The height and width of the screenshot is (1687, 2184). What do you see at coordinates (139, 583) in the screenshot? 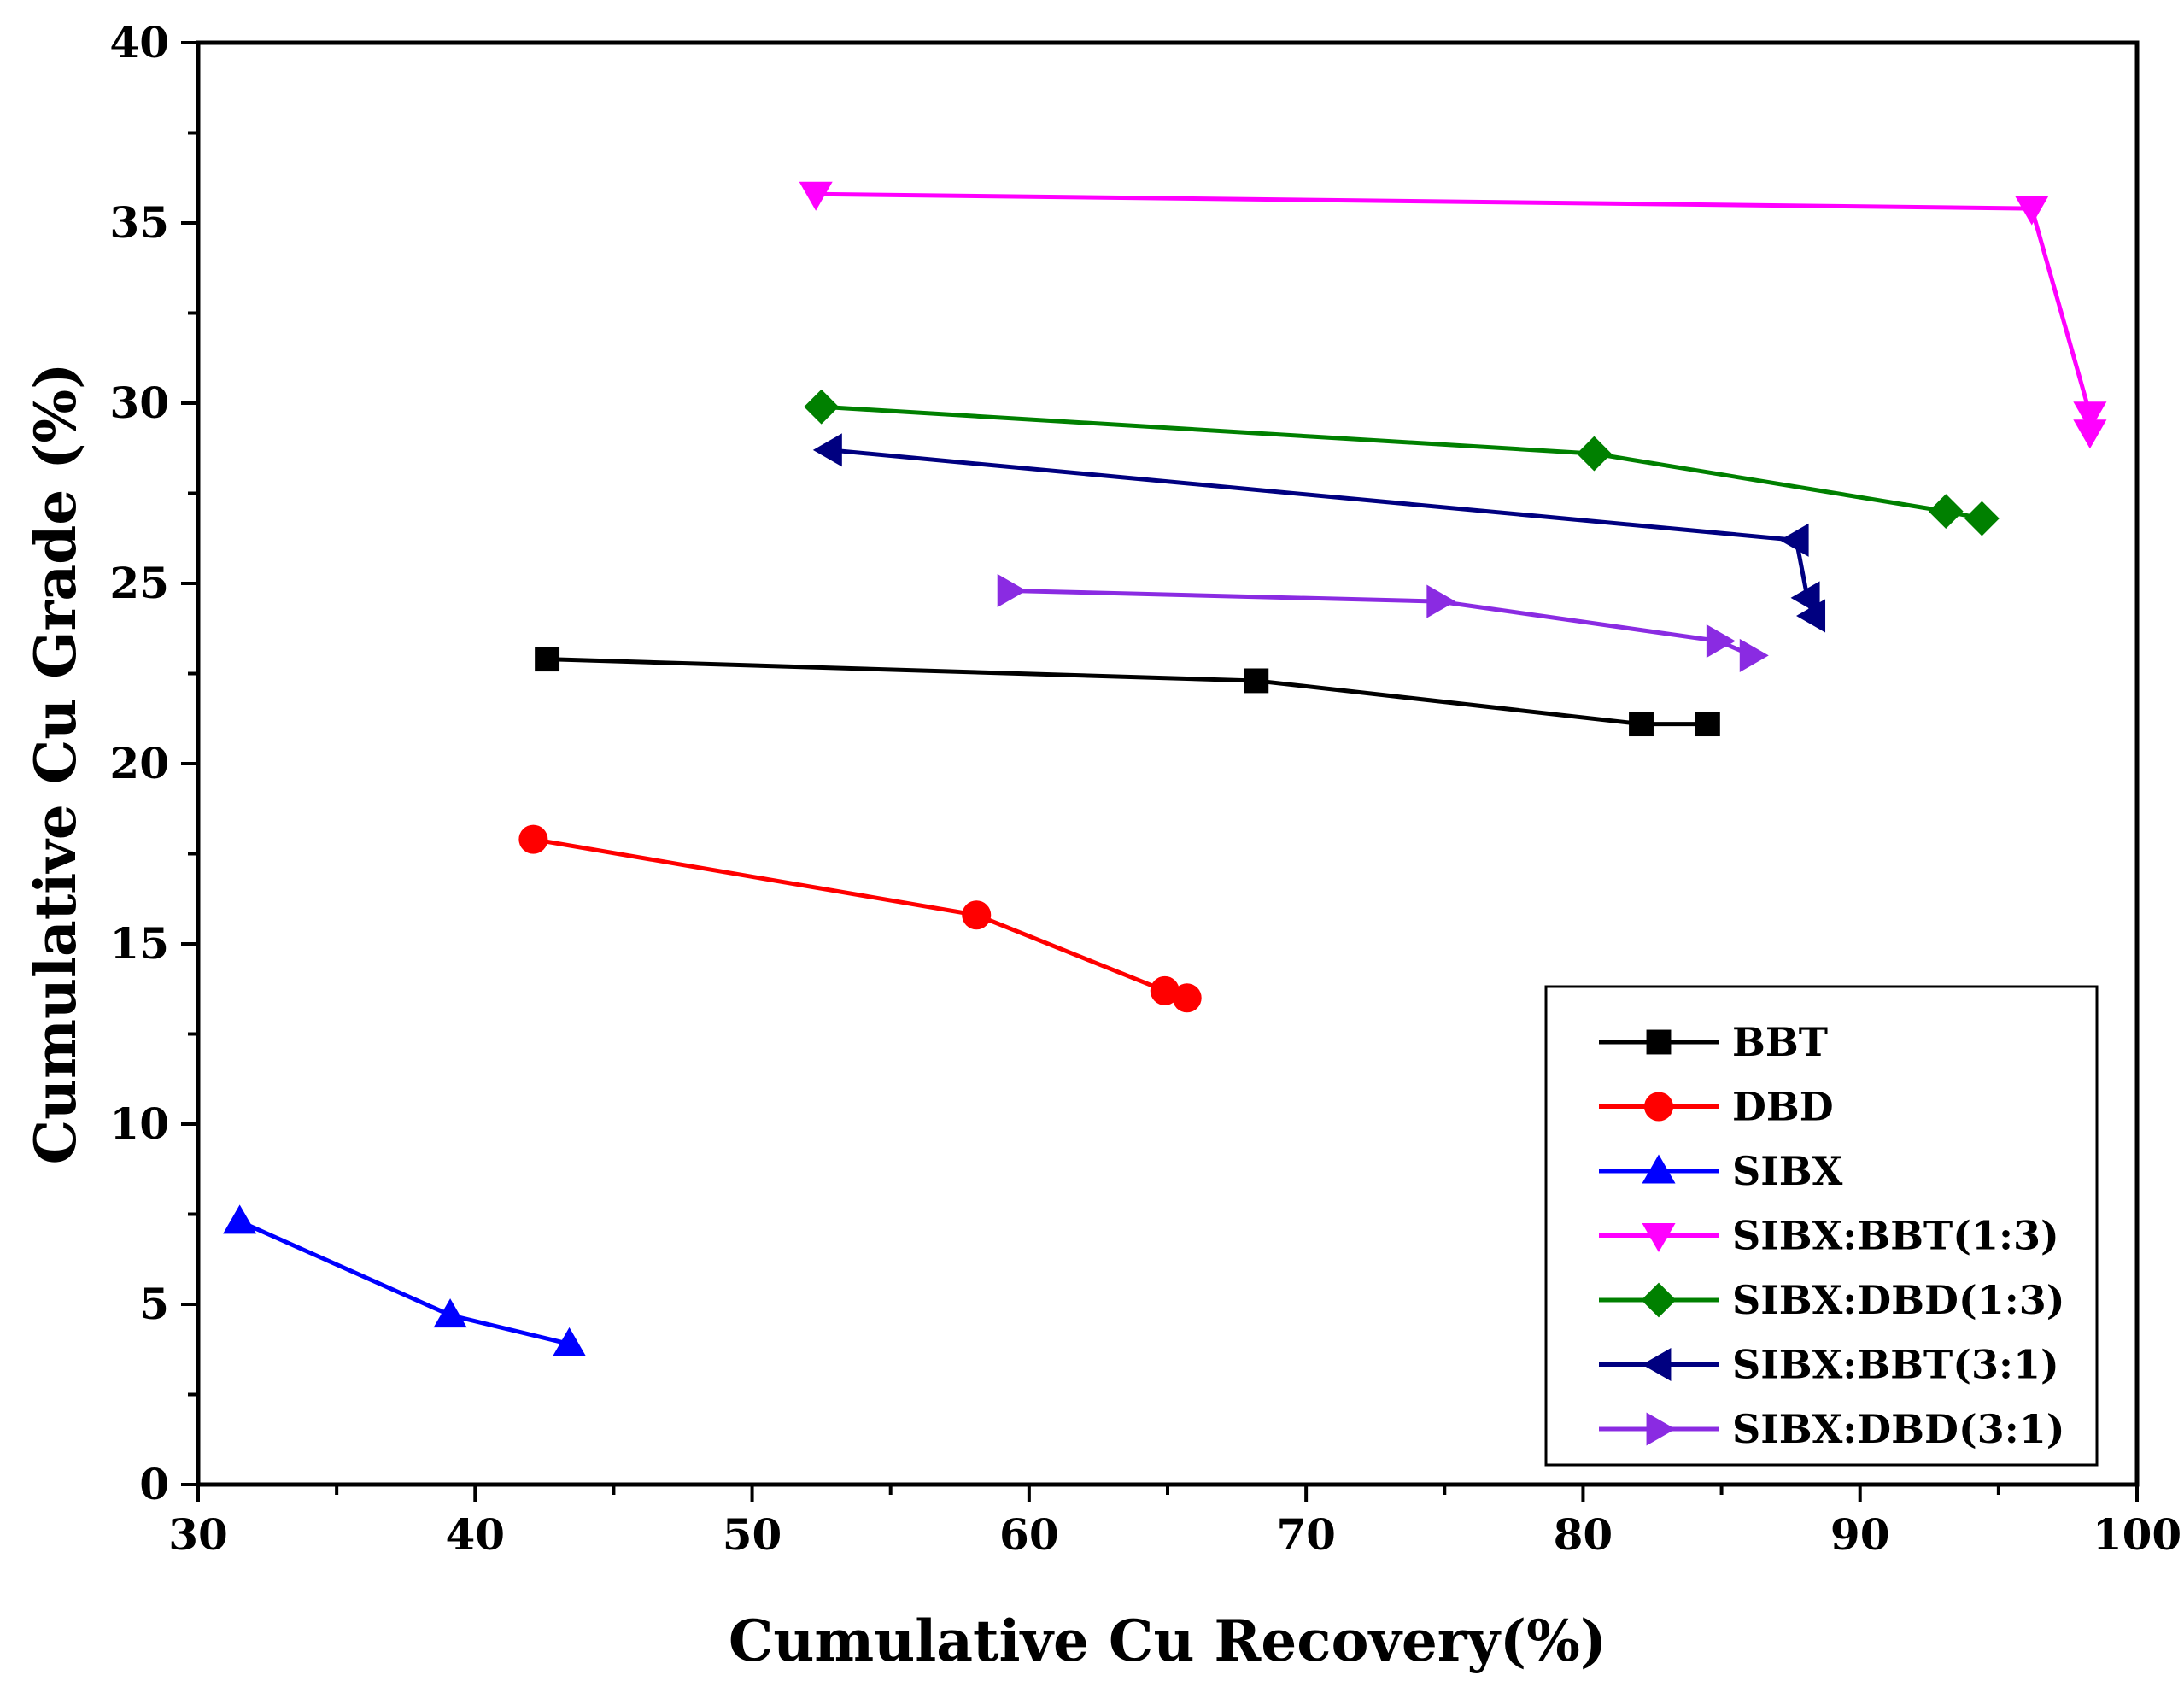
I see `y-tick-label: 25` at bounding box center [139, 583].